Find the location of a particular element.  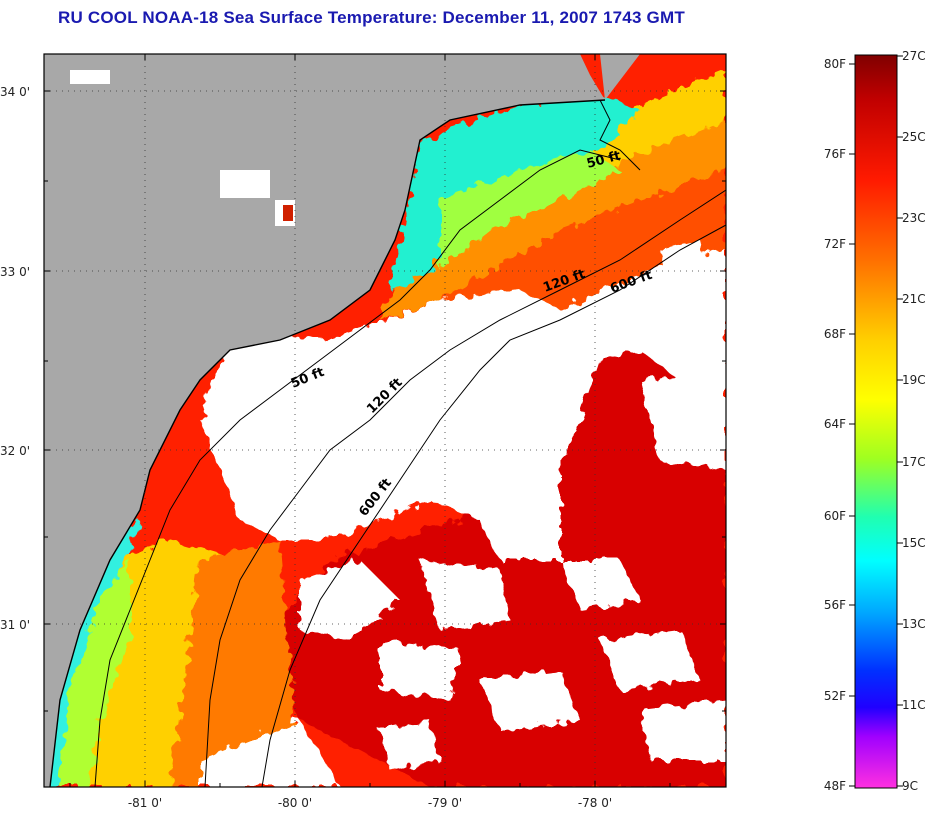

fahrenheit-label: 72F is located at coordinates (835, 244).